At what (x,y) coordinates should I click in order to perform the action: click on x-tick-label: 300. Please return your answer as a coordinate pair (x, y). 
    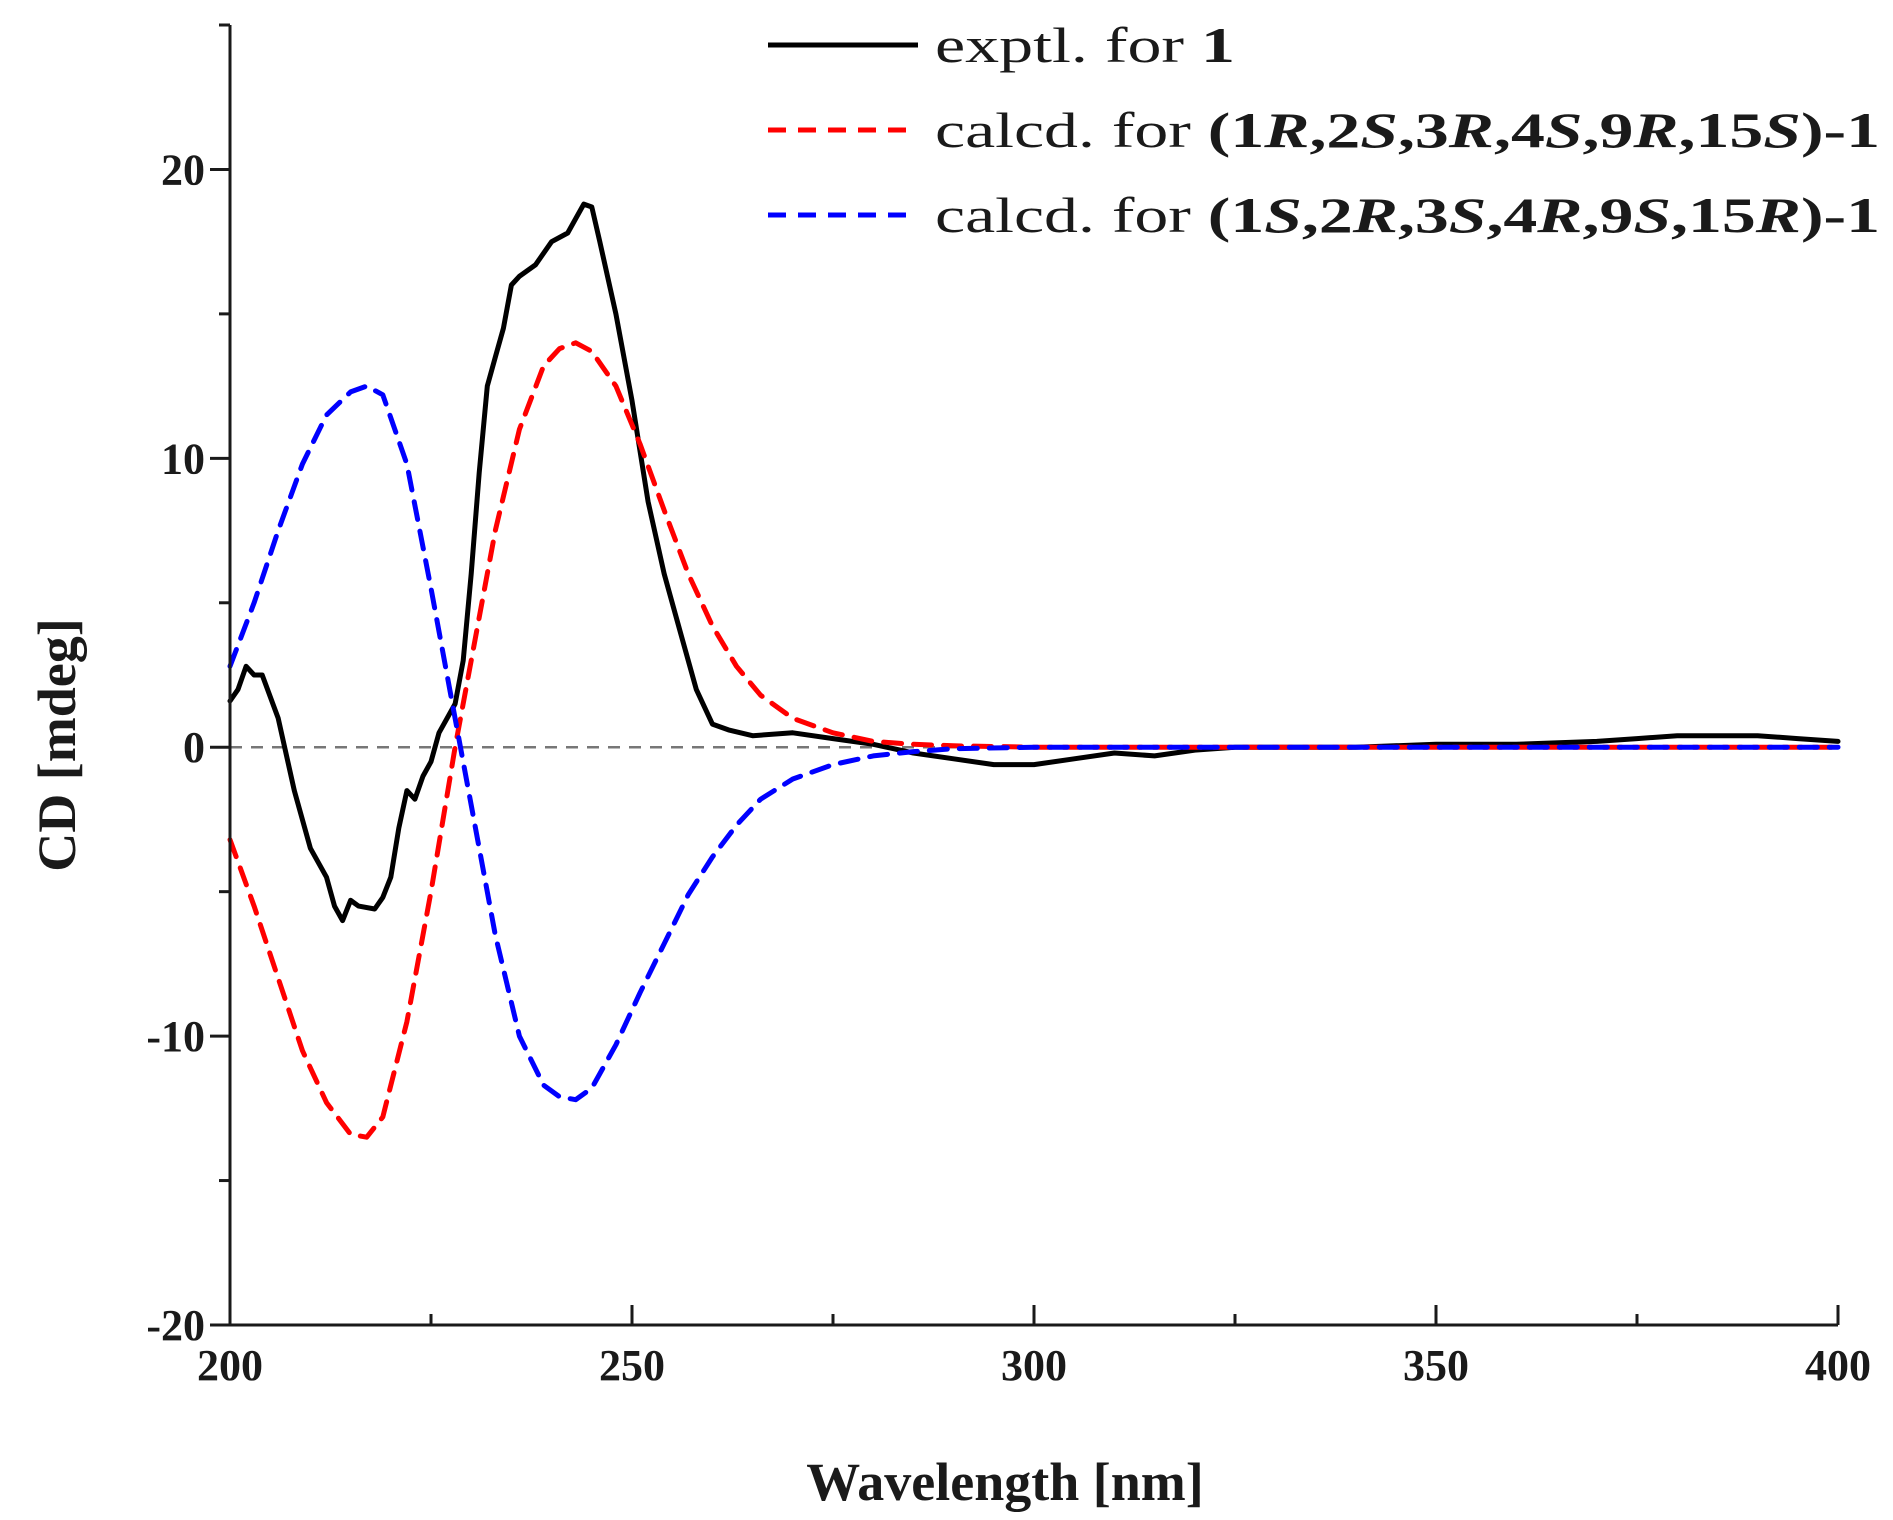
    Looking at the image, I should click on (1034, 1365).